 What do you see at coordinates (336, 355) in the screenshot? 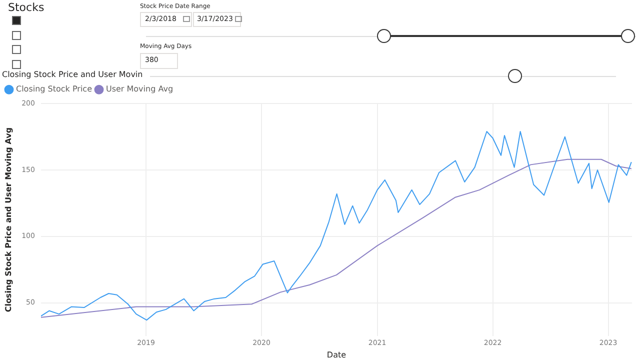
I see `x-axis-title: Date` at bounding box center [336, 355].